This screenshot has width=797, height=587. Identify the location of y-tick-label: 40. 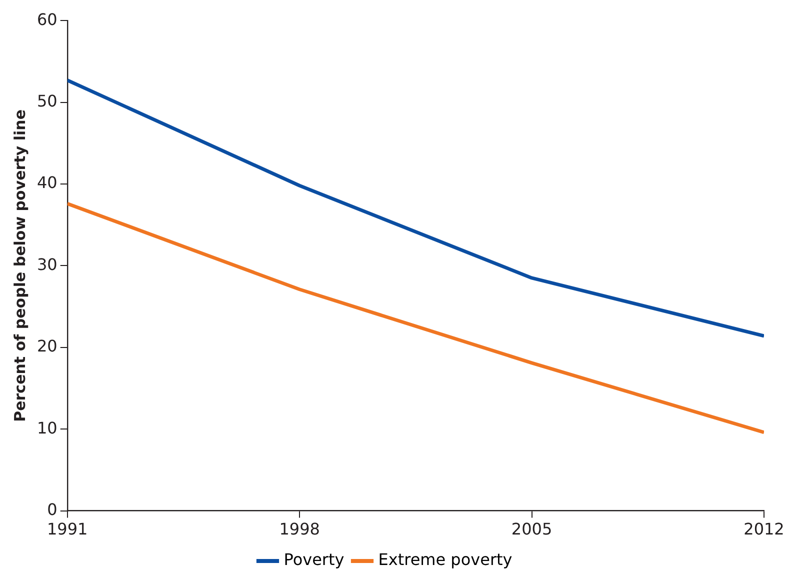
(47, 182).